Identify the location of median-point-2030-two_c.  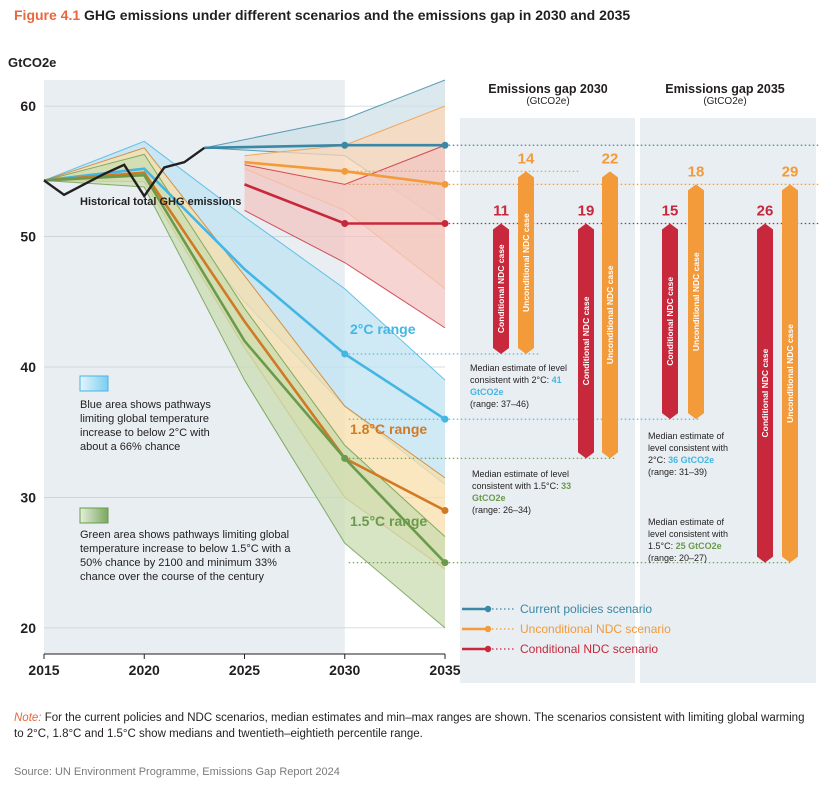
(345, 354).